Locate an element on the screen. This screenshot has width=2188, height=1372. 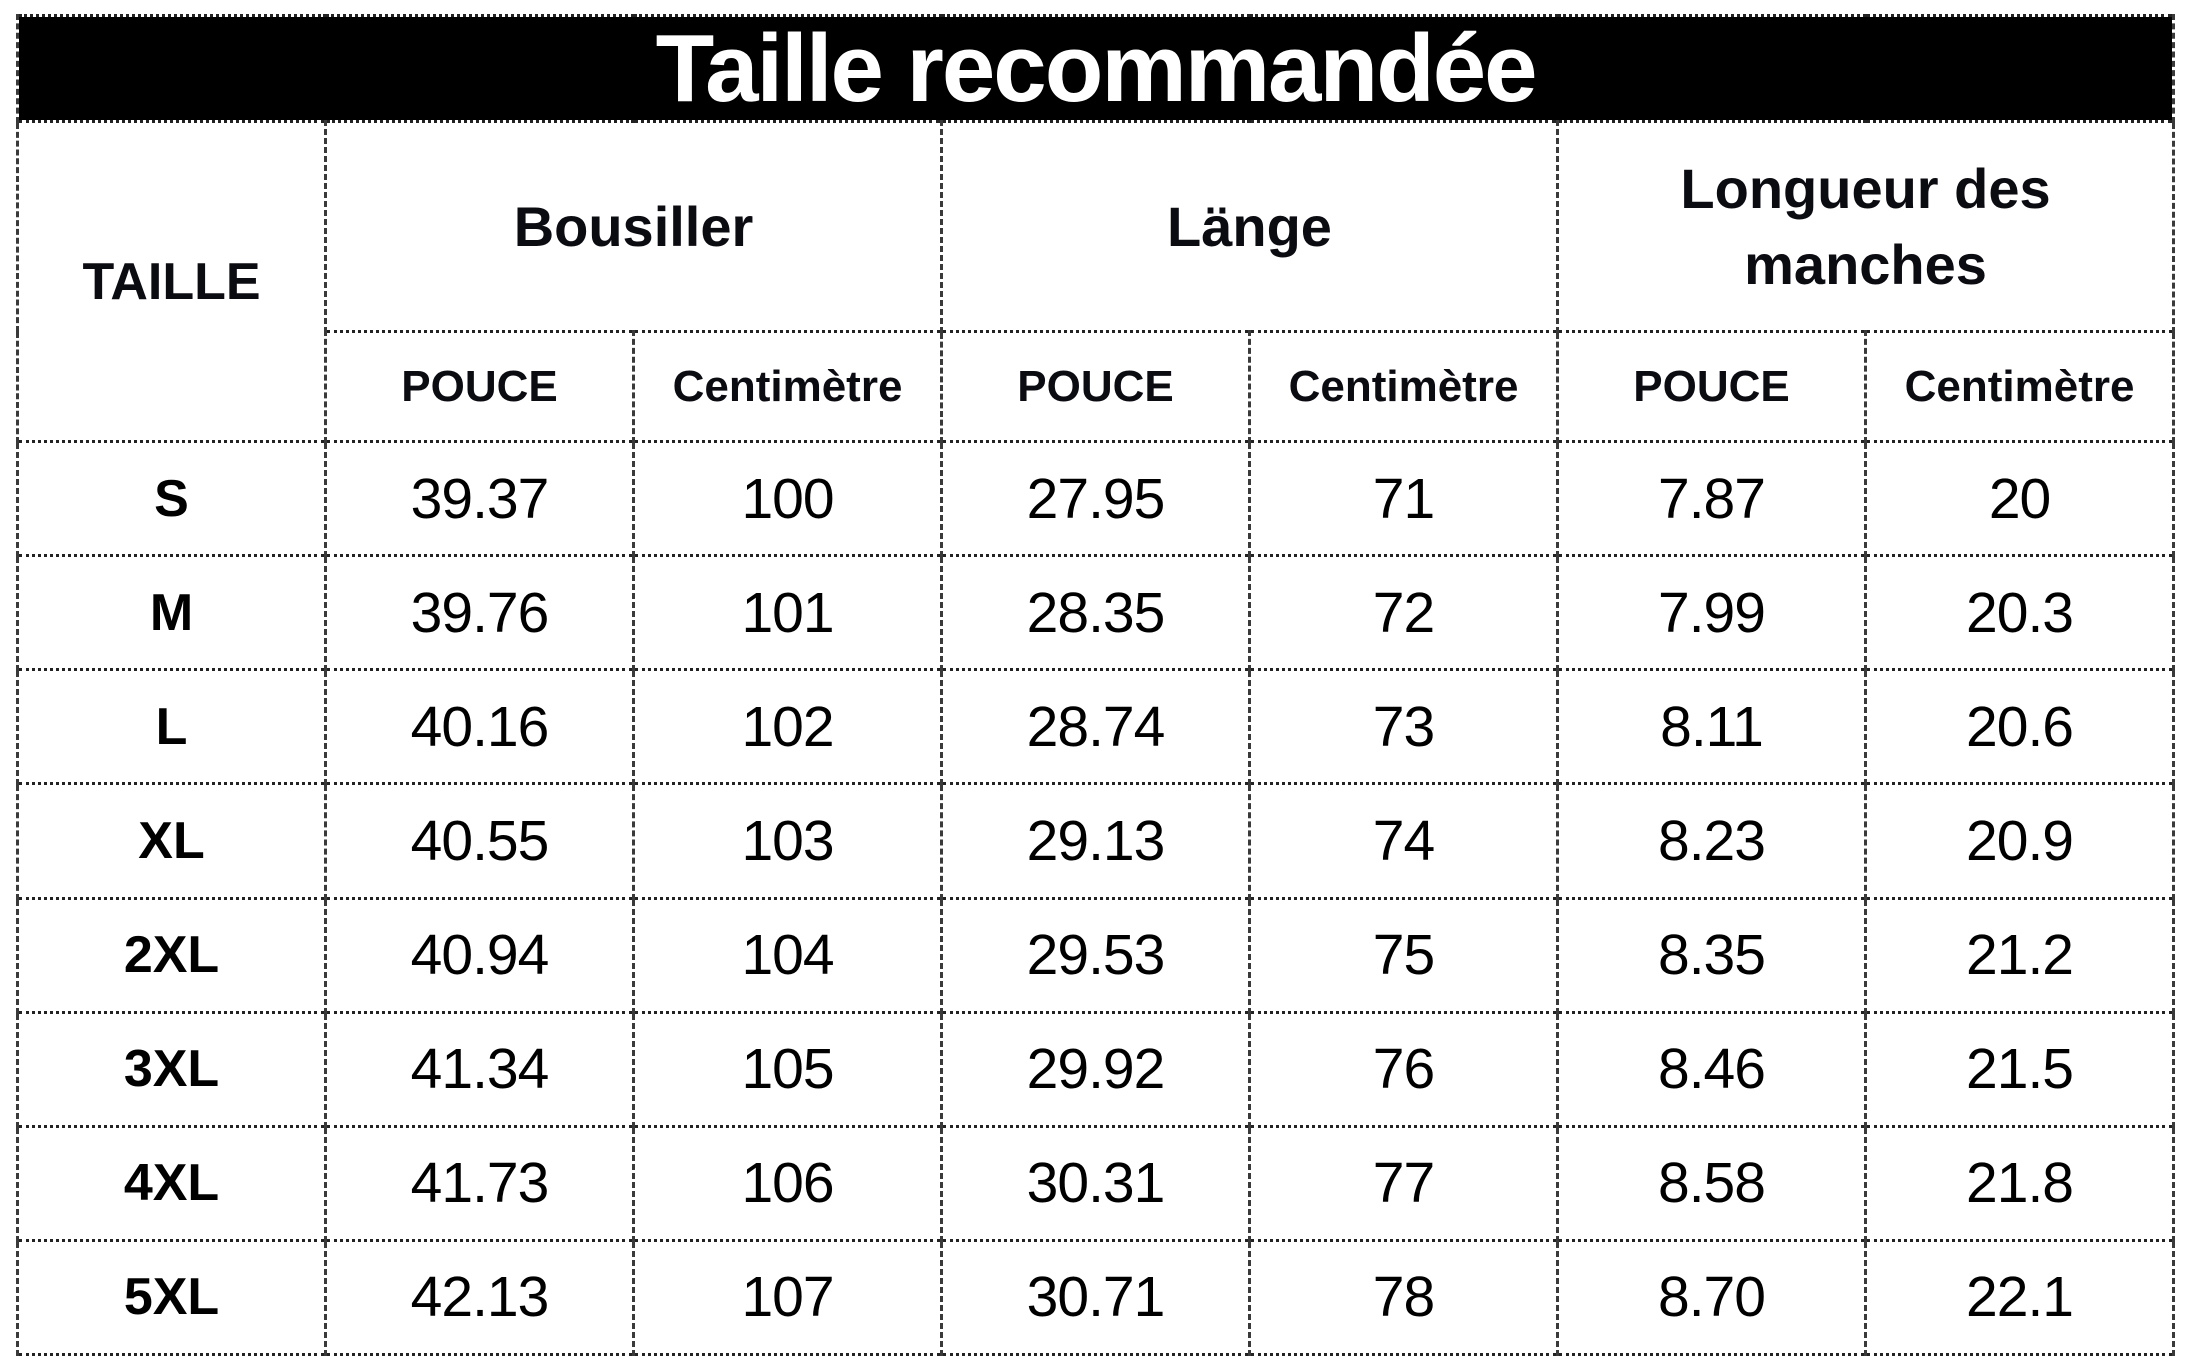
size-label: 4XL is located at coordinates (171, 1183).